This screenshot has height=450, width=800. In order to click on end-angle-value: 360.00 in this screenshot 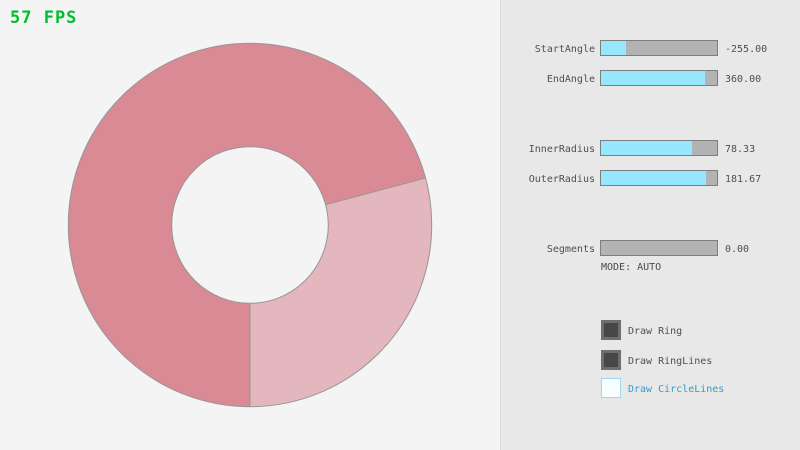, I will do `click(743, 79)`.